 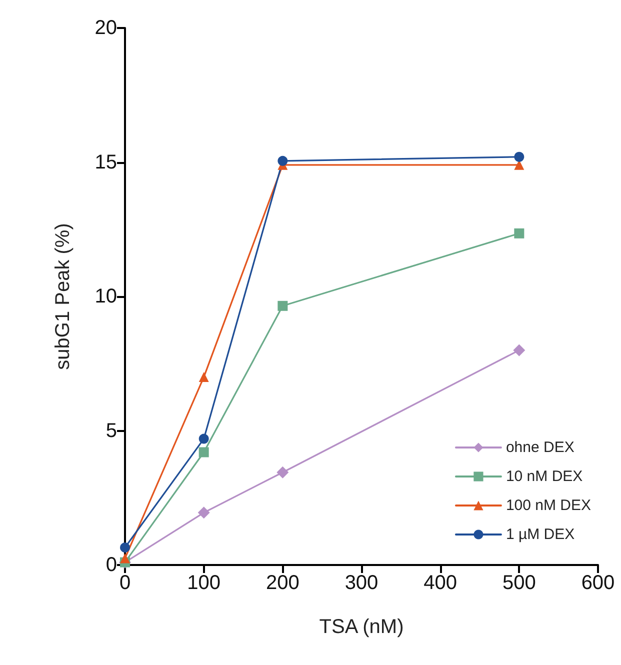 I want to click on y-tick-label: 10, so click(x=105, y=297).